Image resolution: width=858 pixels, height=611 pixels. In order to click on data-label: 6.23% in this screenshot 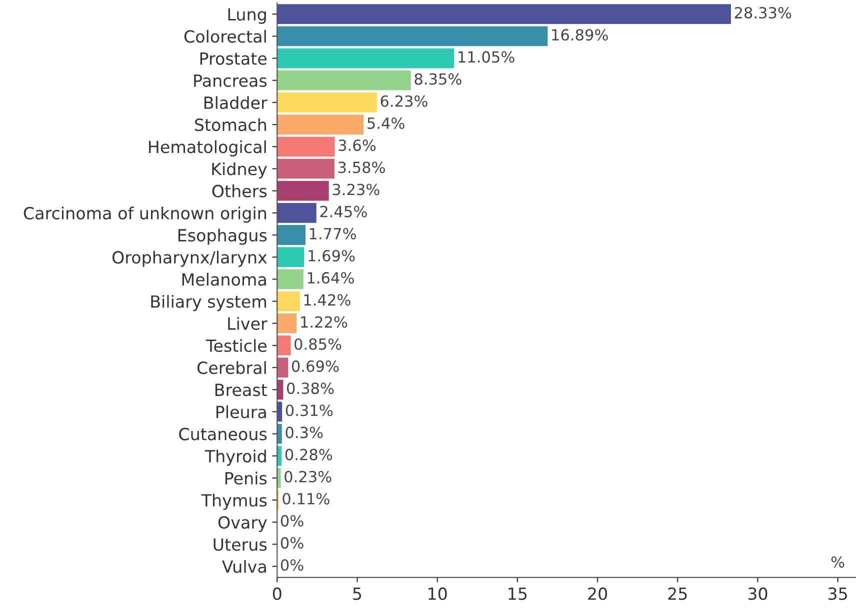, I will do `click(404, 101)`.